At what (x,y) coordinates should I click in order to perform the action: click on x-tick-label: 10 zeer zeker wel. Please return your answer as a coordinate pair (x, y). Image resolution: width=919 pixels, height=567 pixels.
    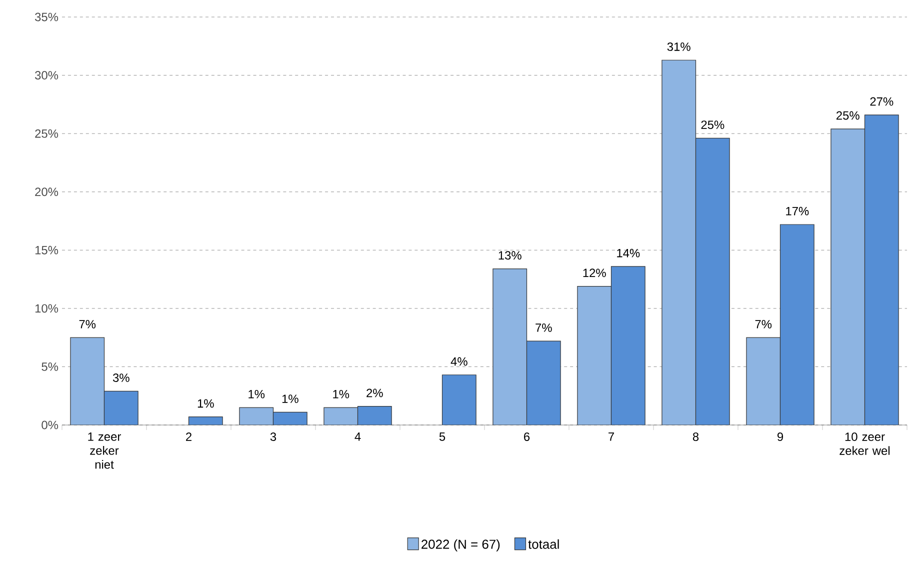
    Looking at the image, I should click on (865, 443).